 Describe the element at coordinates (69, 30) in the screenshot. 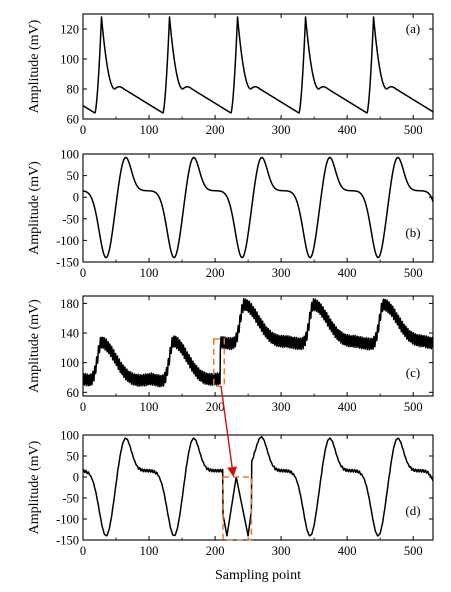

I see `y-tick-label: 120` at that location.